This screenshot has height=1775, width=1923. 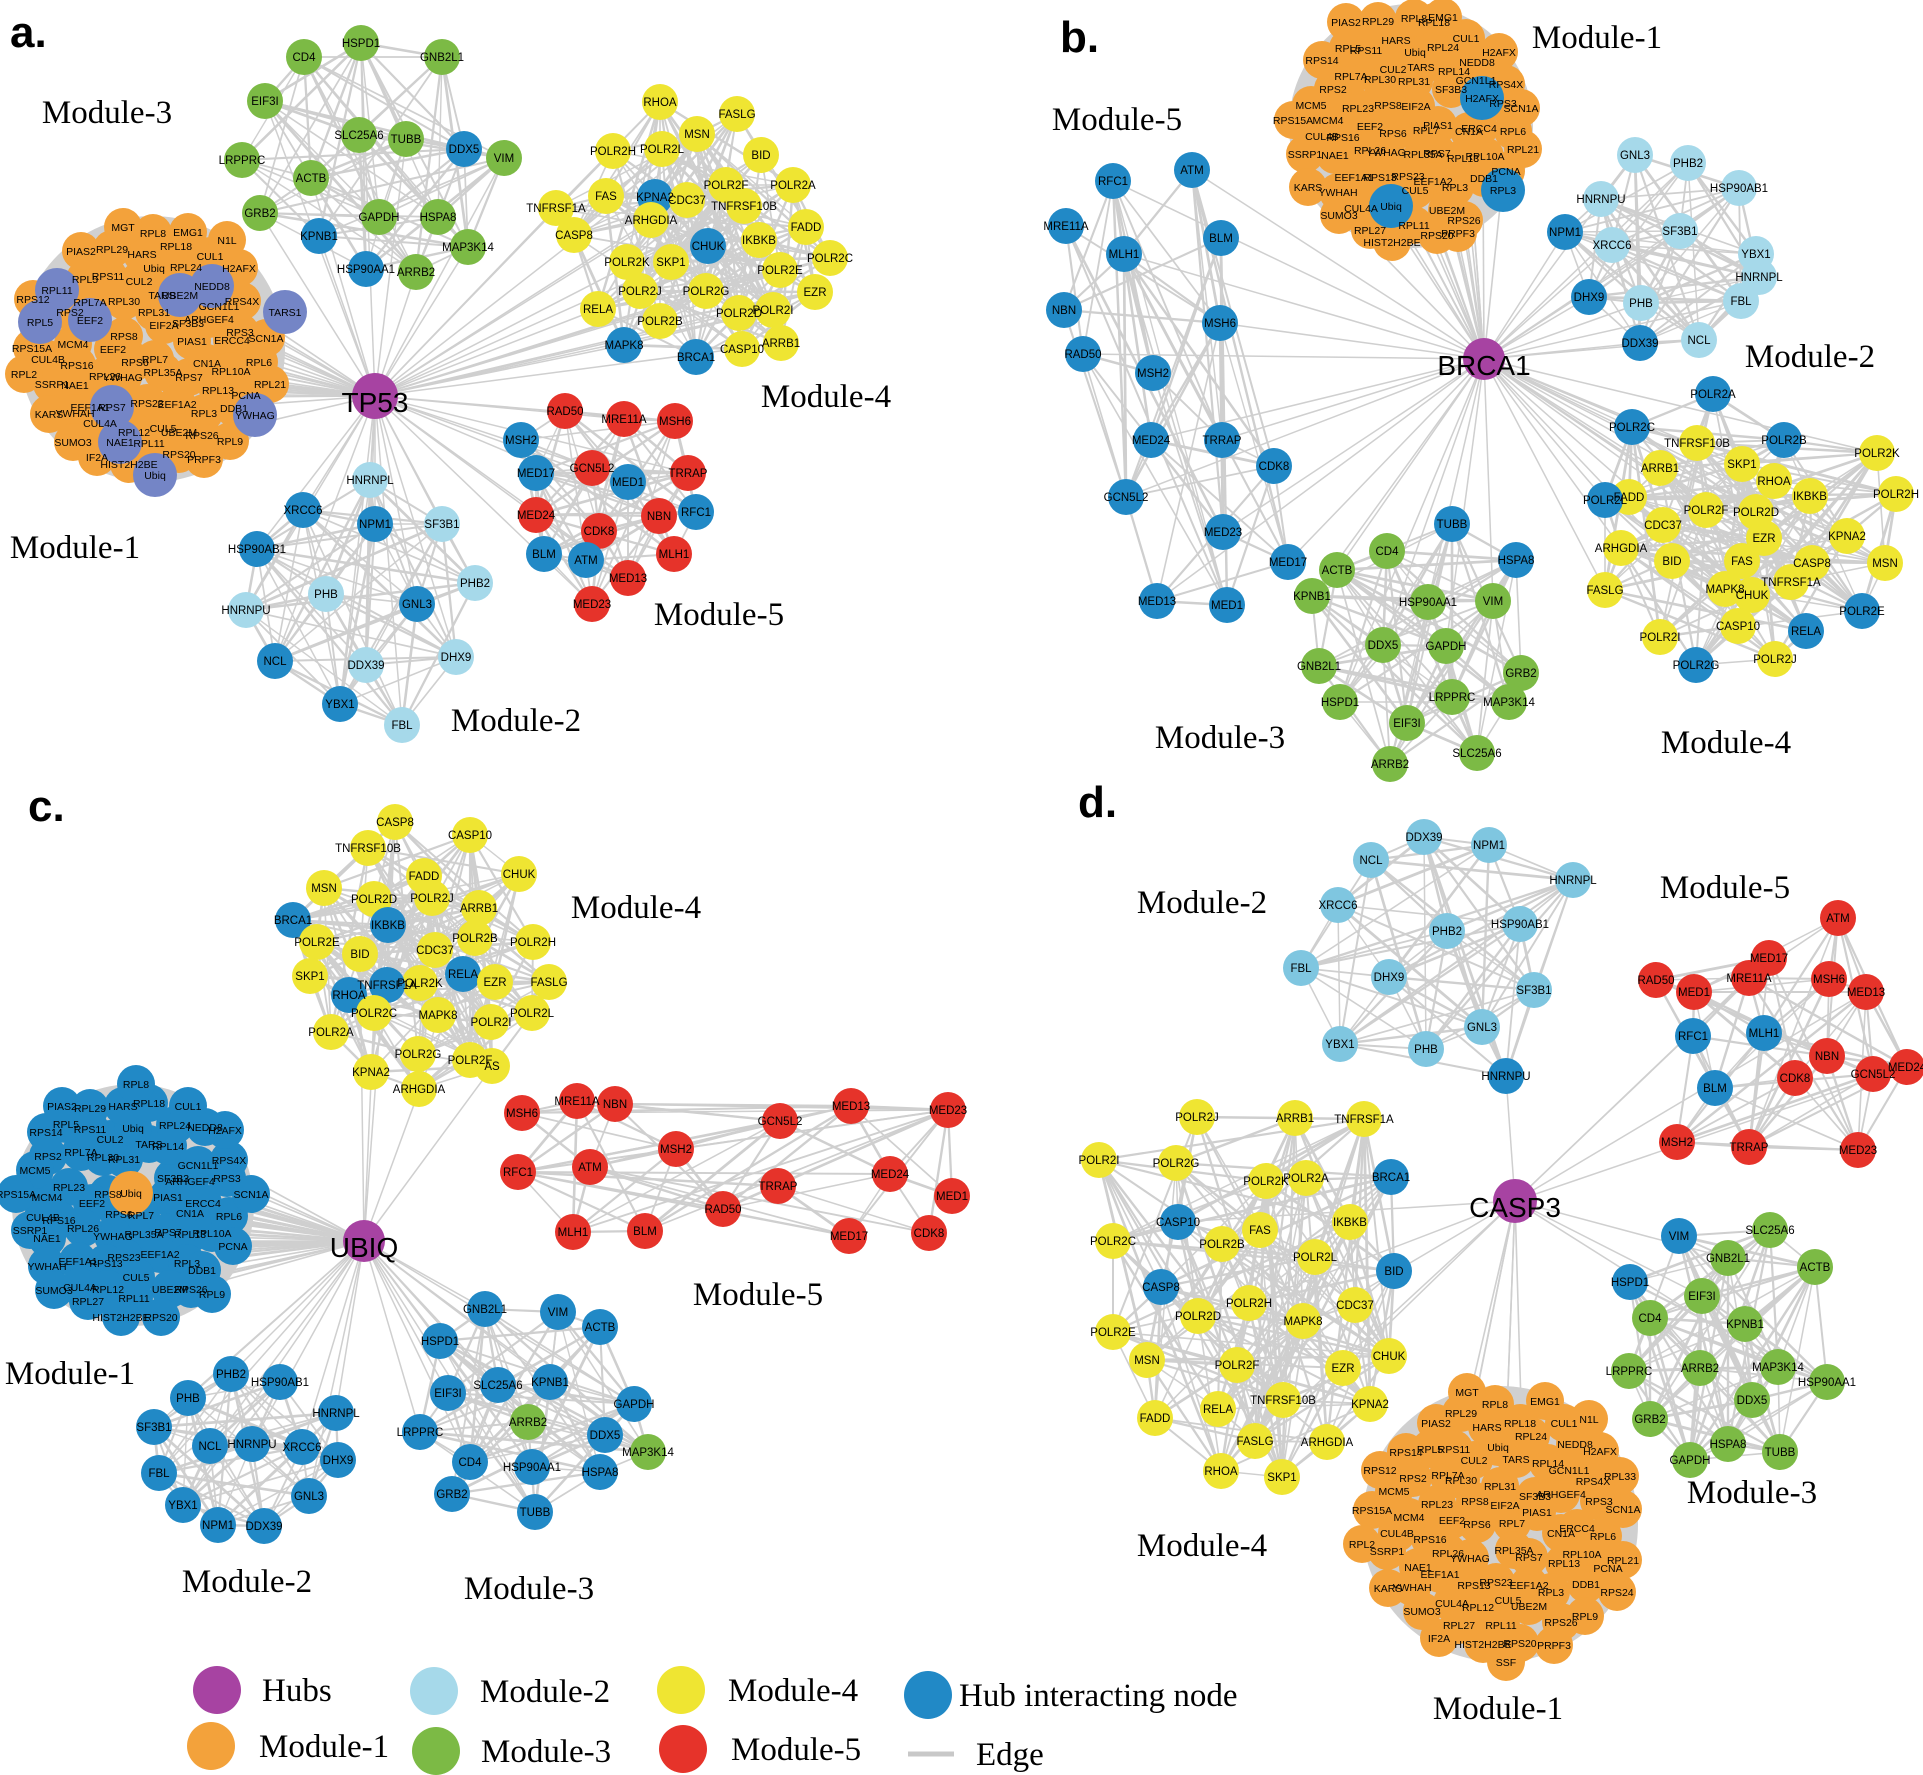 I want to click on svg-text: RPS4X, so click(x=229, y=1161).